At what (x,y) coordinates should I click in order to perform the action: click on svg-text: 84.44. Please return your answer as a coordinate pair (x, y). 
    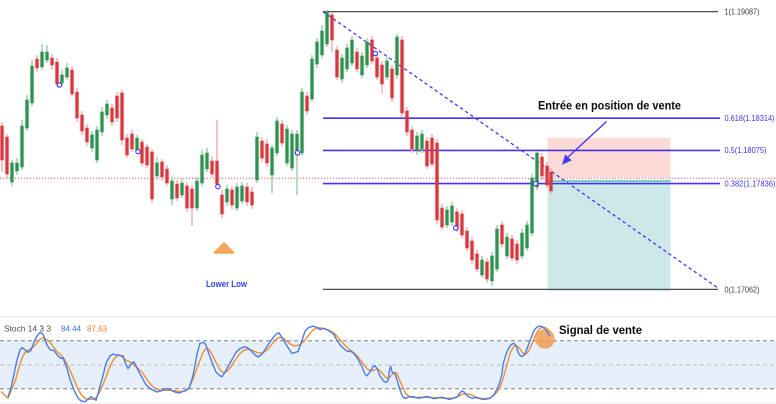
    Looking at the image, I should click on (71, 329).